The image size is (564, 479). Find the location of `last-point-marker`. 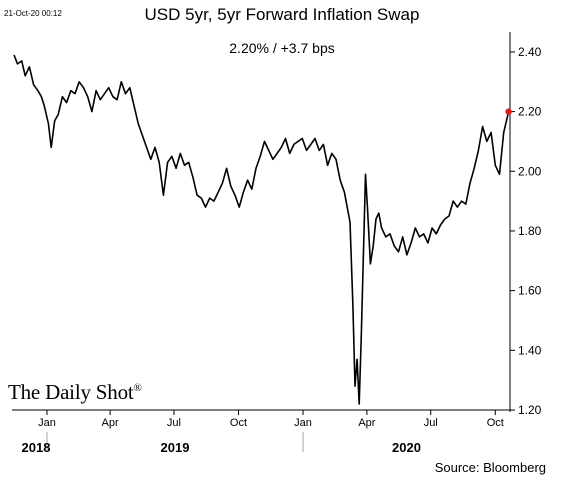

last-point-marker is located at coordinates (508, 111).